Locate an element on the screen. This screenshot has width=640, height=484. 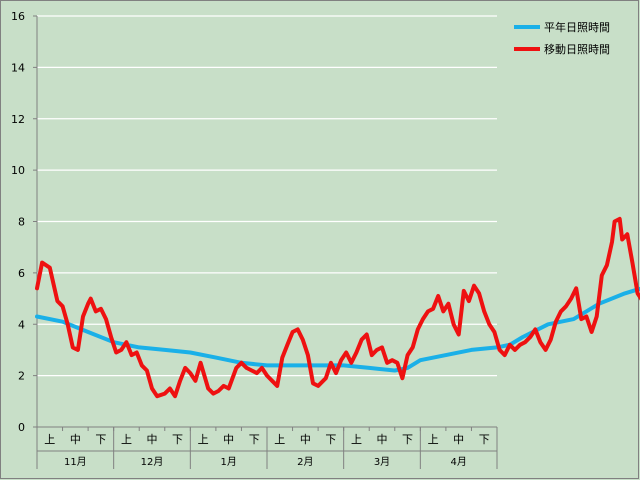
y-tick-label: 14 is located at coordinates (18, 67).